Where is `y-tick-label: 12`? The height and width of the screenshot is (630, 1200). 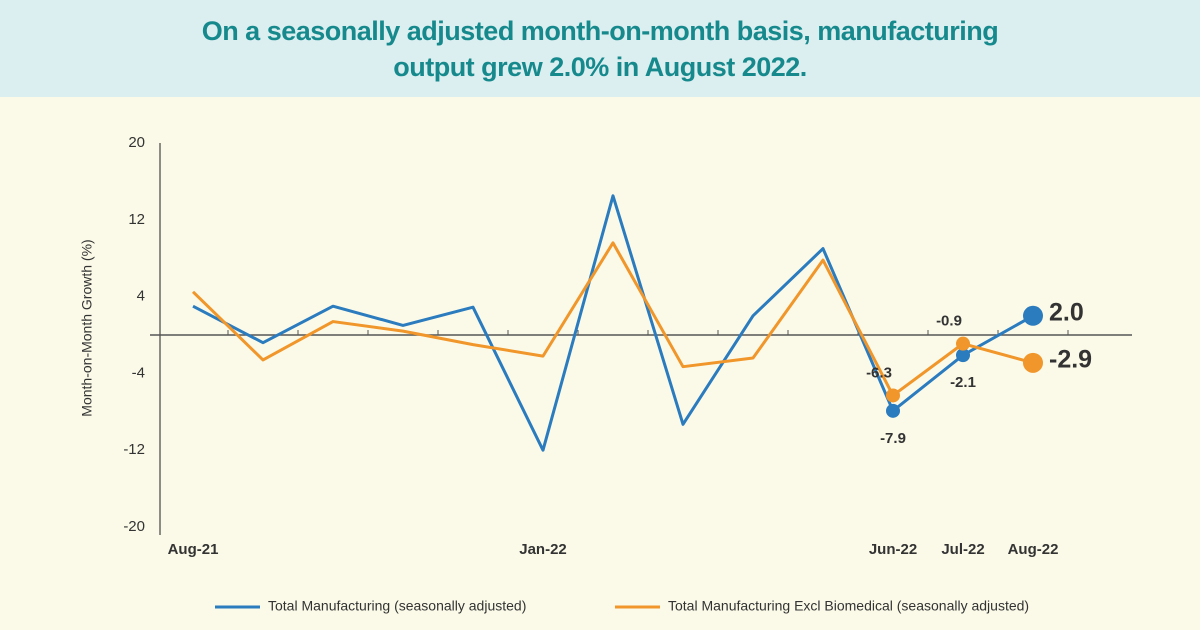
y-tick-label: 12 is located at coordinates (136, 219).